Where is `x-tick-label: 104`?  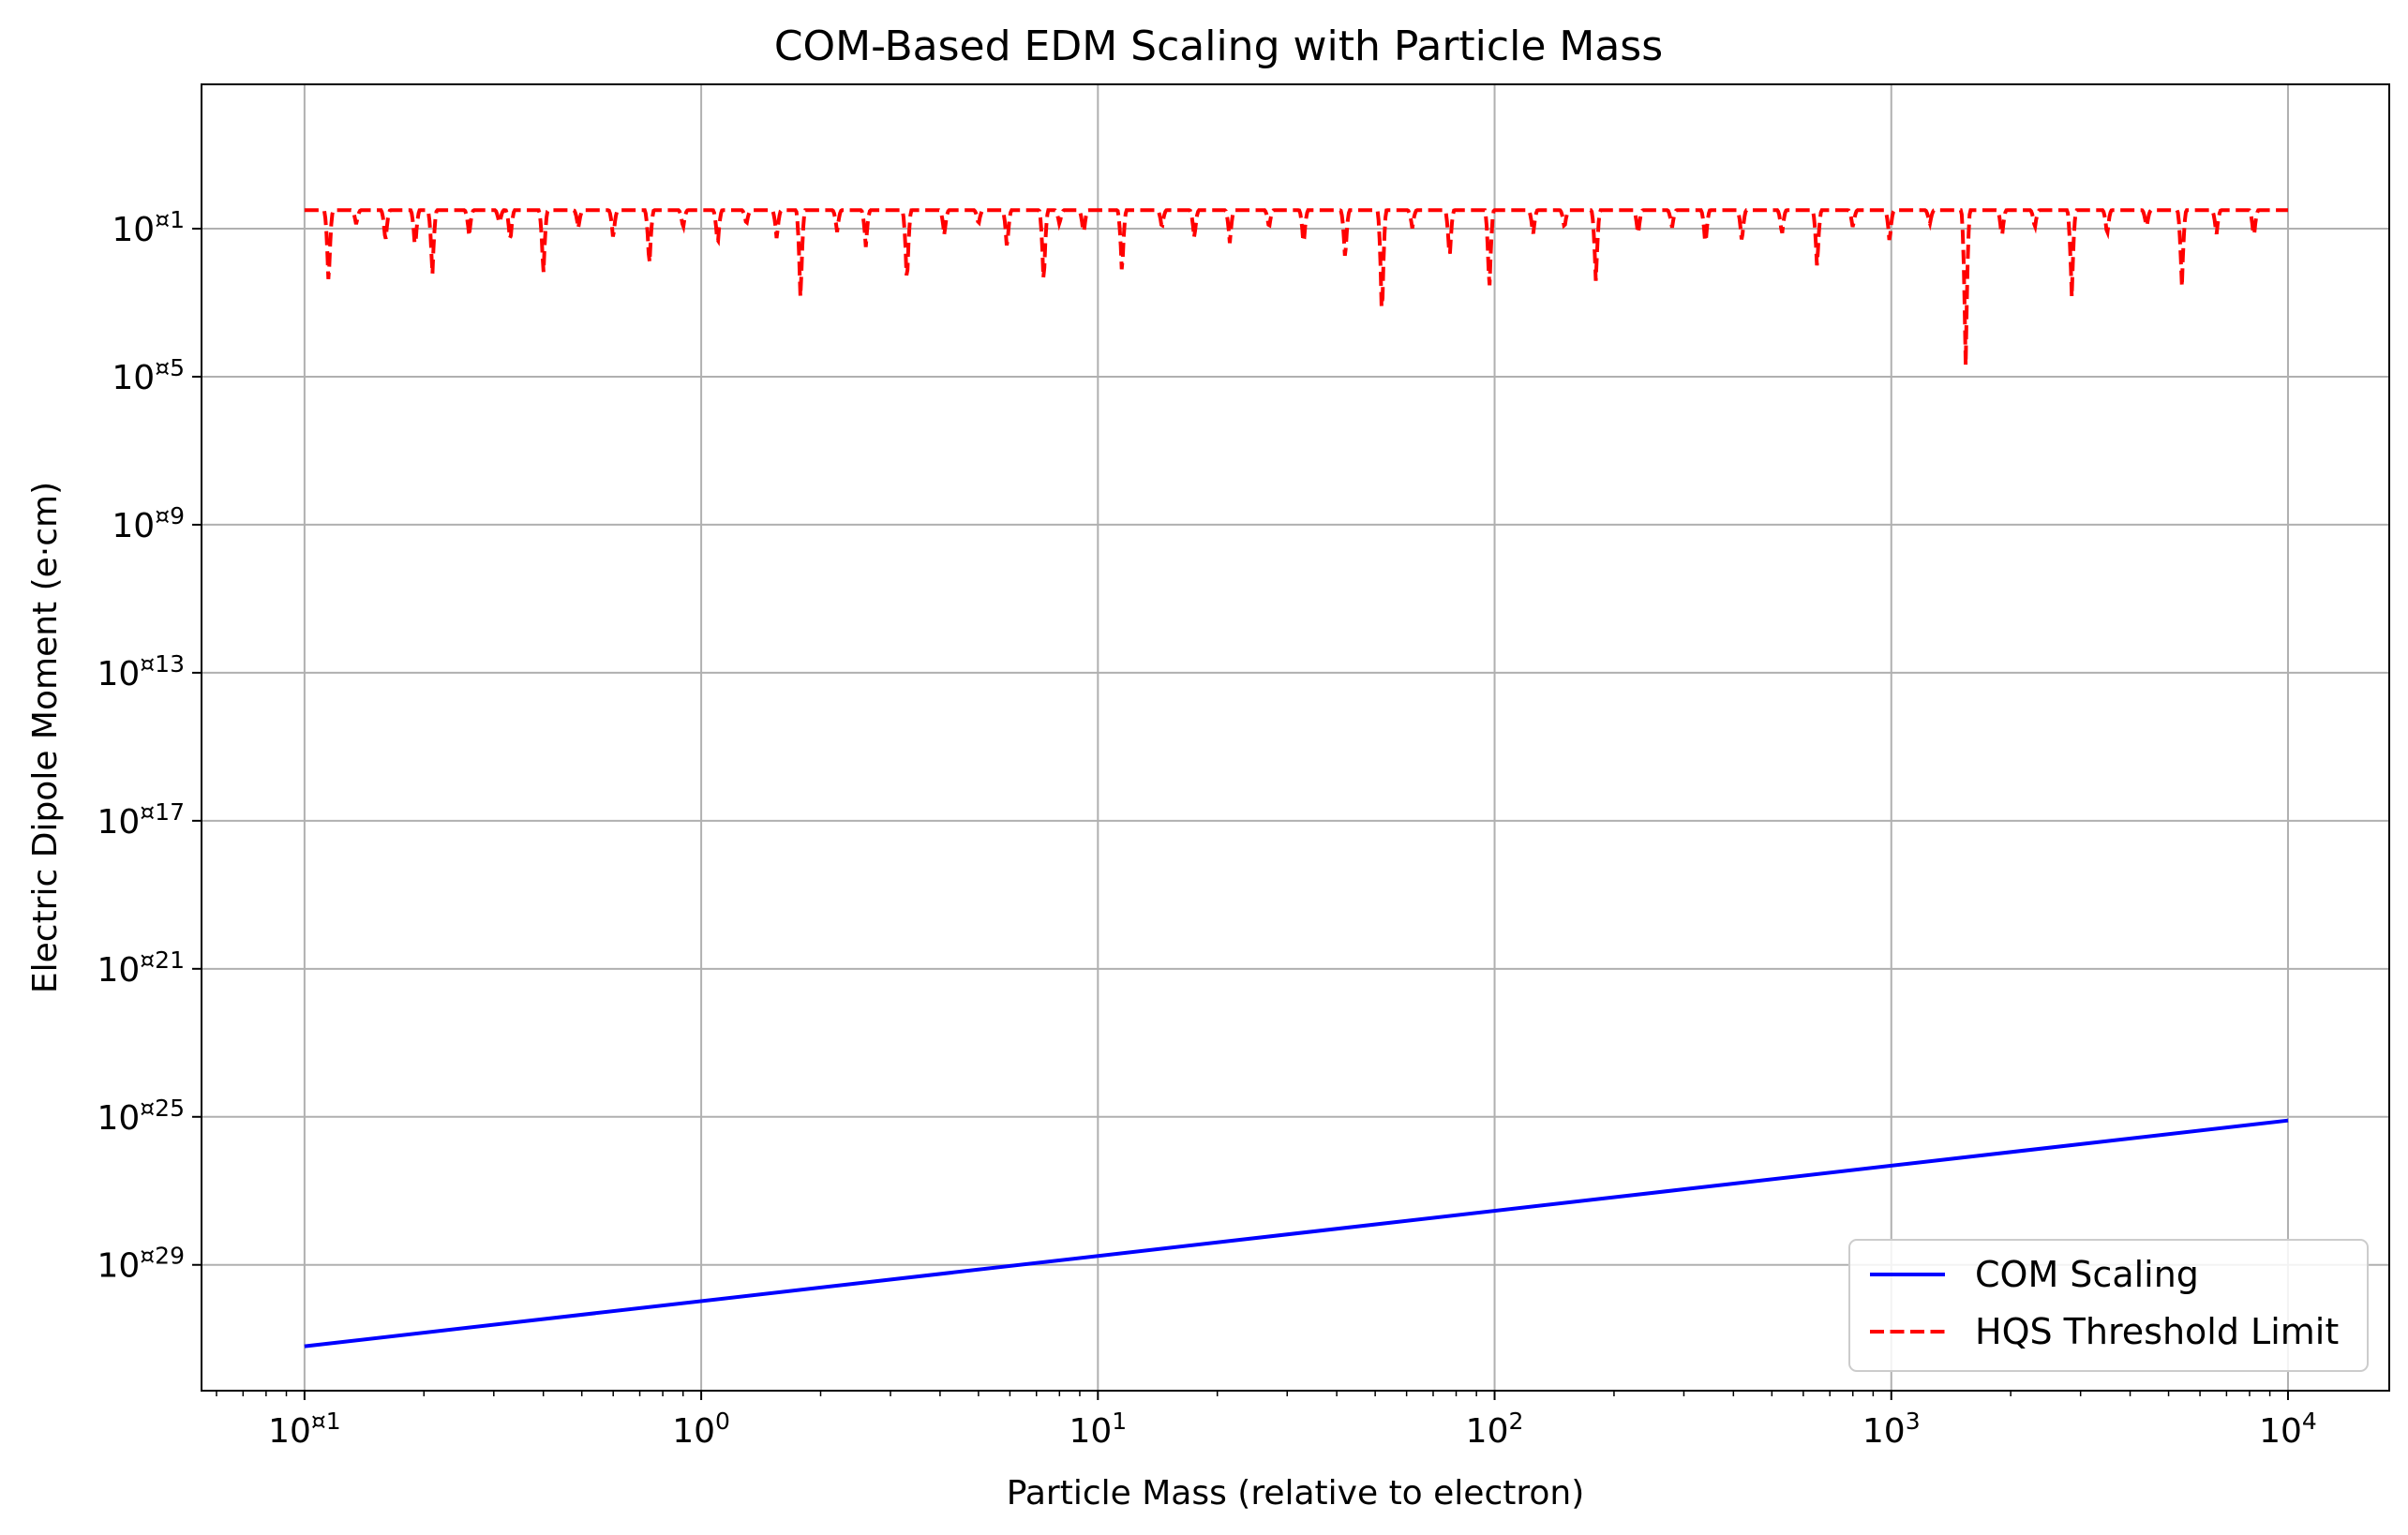
x-tick-label: 104 is located at coordinates (2288, 1429).